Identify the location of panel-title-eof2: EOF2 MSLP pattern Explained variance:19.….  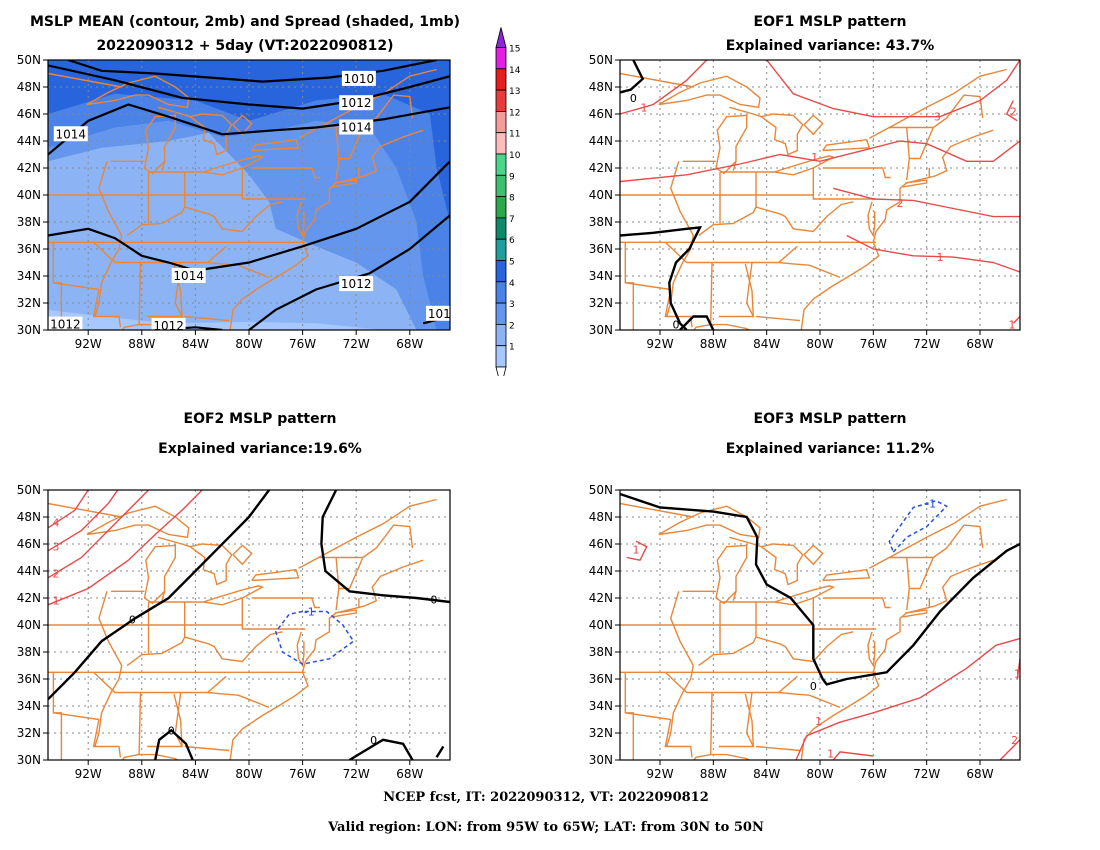
(260, 434).